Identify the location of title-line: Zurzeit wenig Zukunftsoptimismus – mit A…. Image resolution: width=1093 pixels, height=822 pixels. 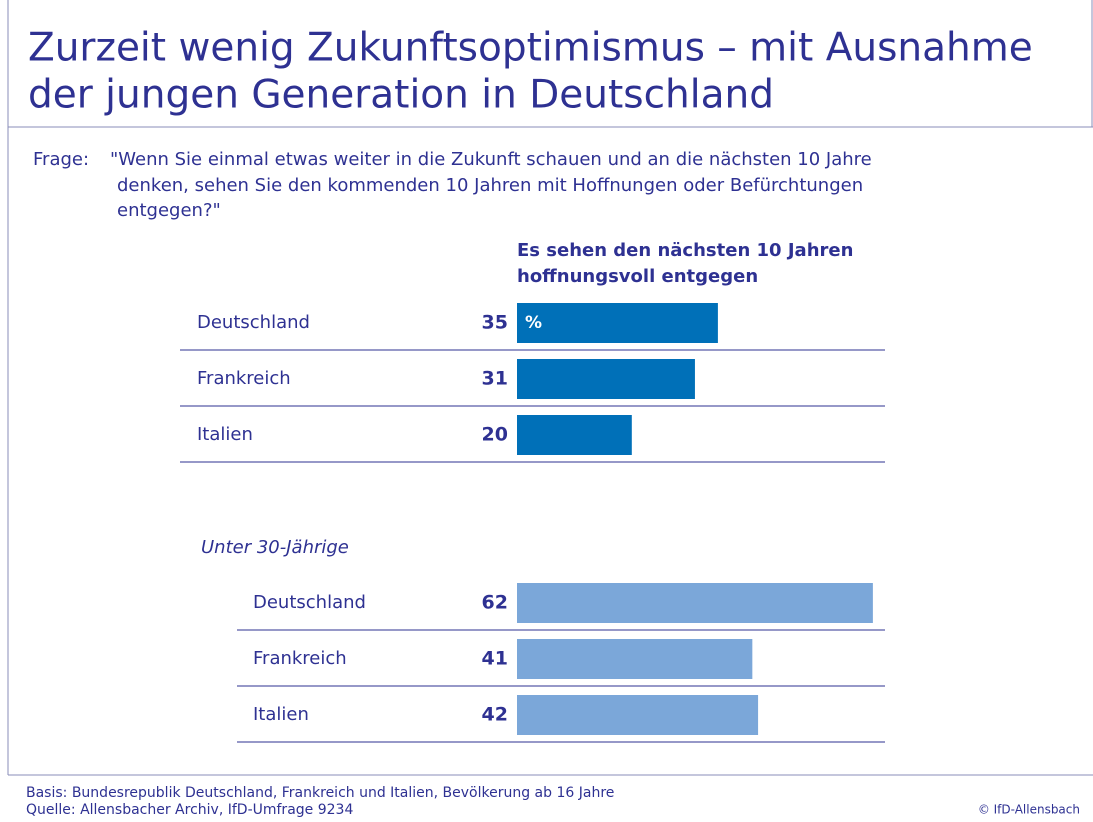
(530, 48).